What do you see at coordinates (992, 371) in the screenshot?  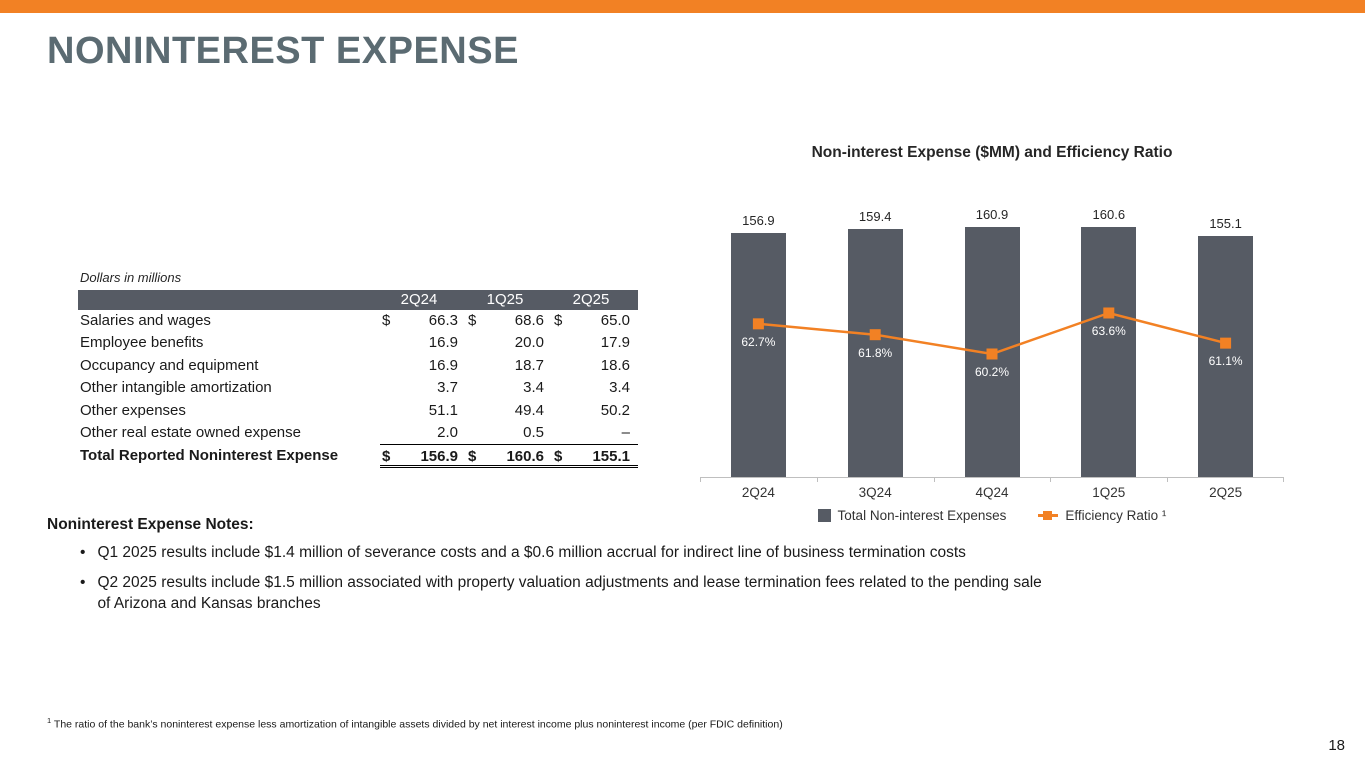 I see `efficiency-ratio-label: 60.2%` at bounding box center [992, 371].